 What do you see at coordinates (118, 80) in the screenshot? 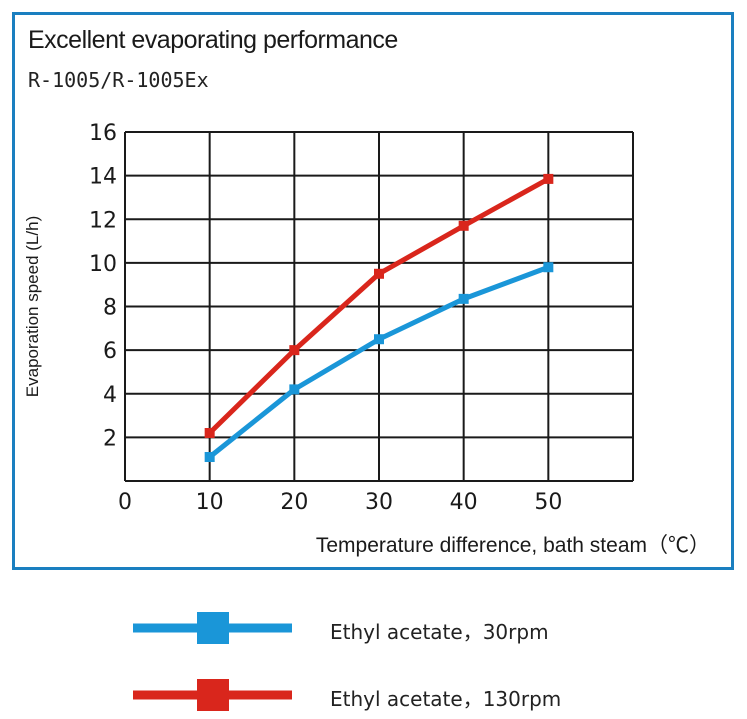
I see `chart-subtitle: R-1005/R-1005Ex` at bounding box center [118, 80].